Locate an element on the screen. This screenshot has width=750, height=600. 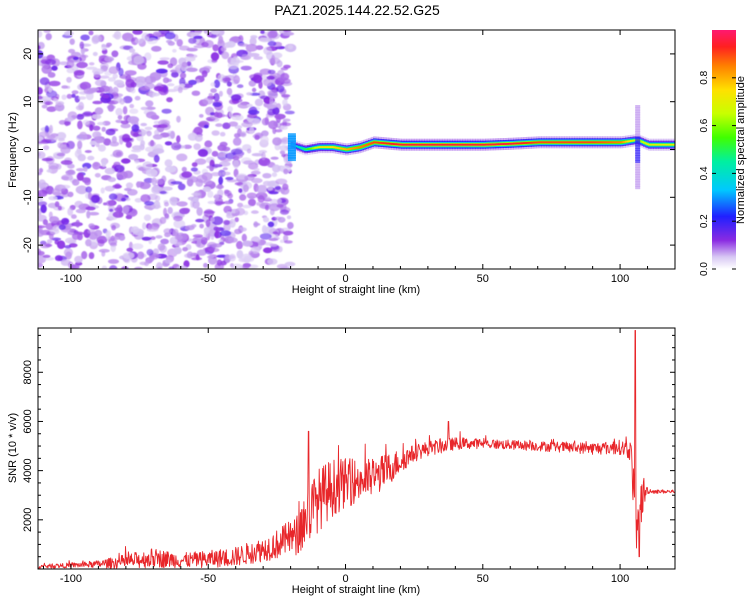
spectrogram-ylabel: Frequency (Hz) is located at coordinates (13, 150).